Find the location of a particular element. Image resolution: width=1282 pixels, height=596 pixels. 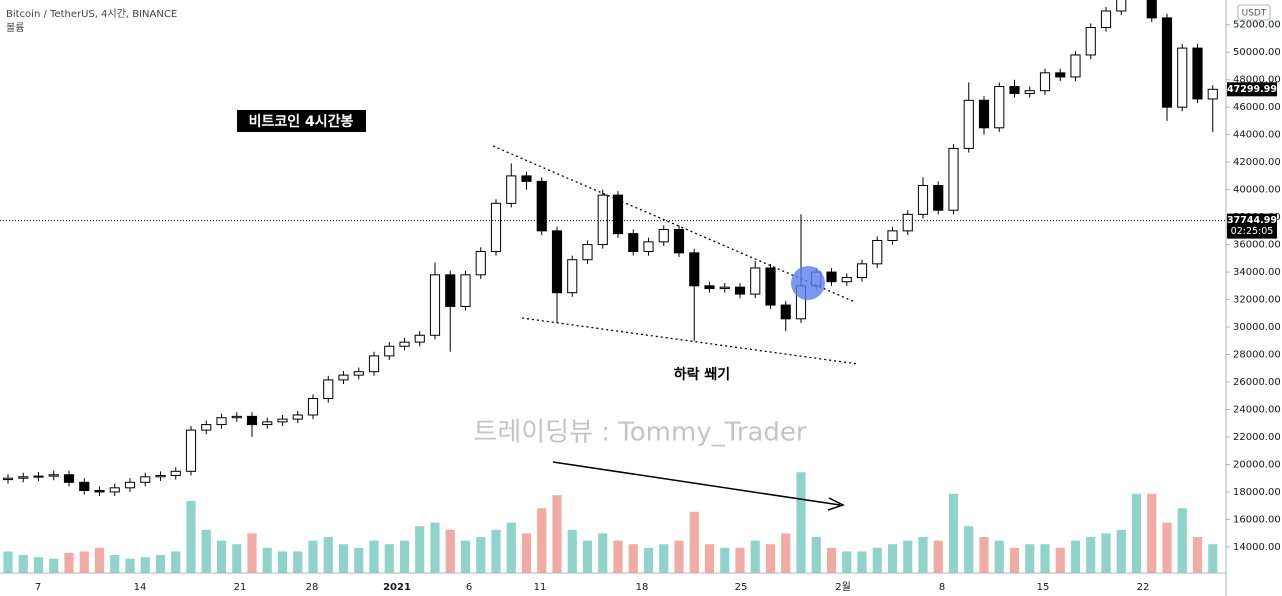

y-tick-label: 20000.00 is located at coordinates (1257, 464).